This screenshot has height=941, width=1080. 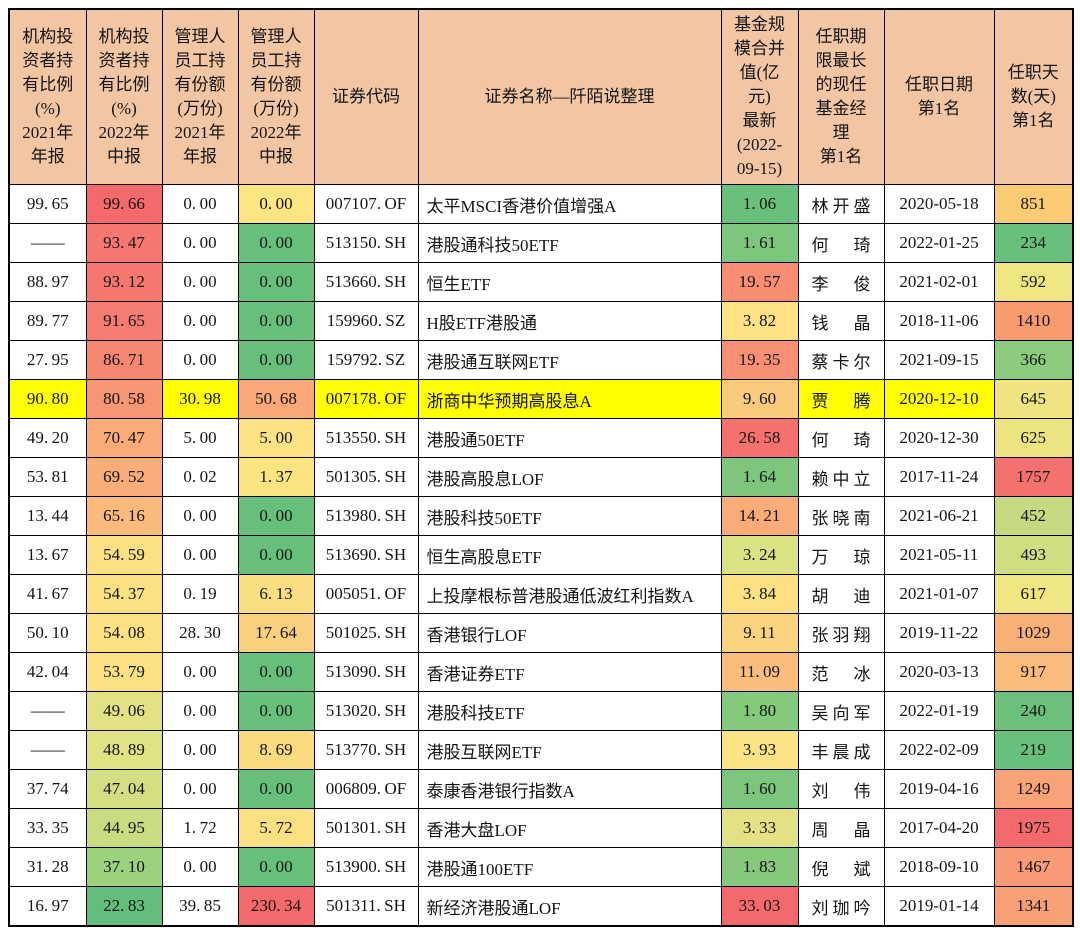 What do you see at coordinates (939, 516) in the screenshot?
I see `table-cell: 2021-06-21` at bounding box center [939, 516].